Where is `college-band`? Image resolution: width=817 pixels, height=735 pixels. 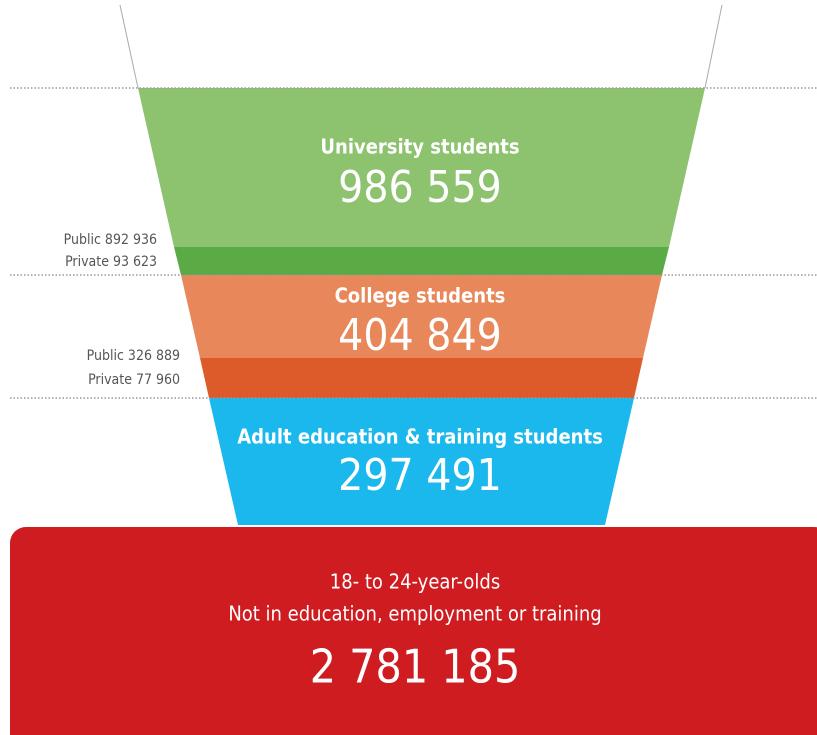 college-band is located at coordinates (421, 316).